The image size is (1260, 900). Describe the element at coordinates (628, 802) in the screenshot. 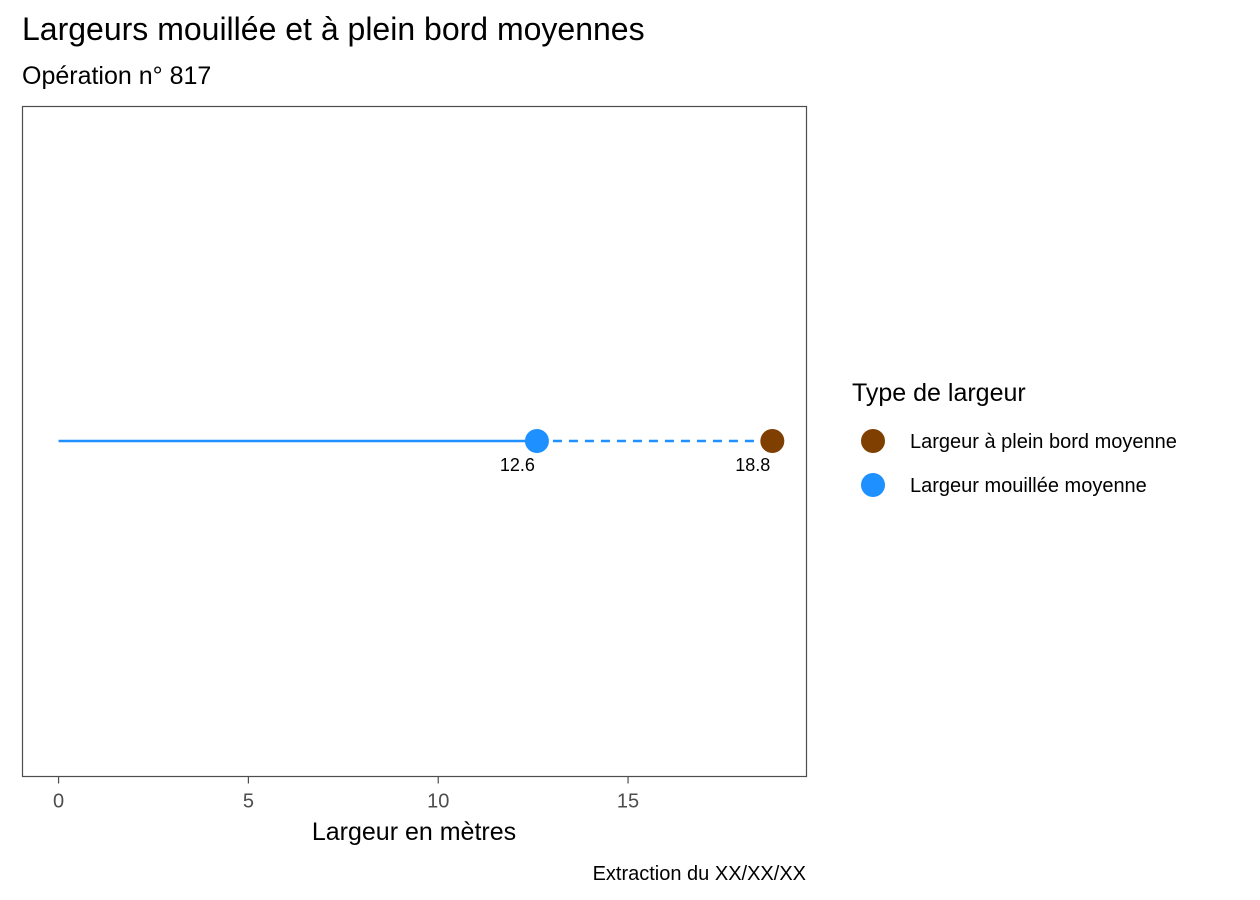

I see `x-tick-label: 15` at that location.